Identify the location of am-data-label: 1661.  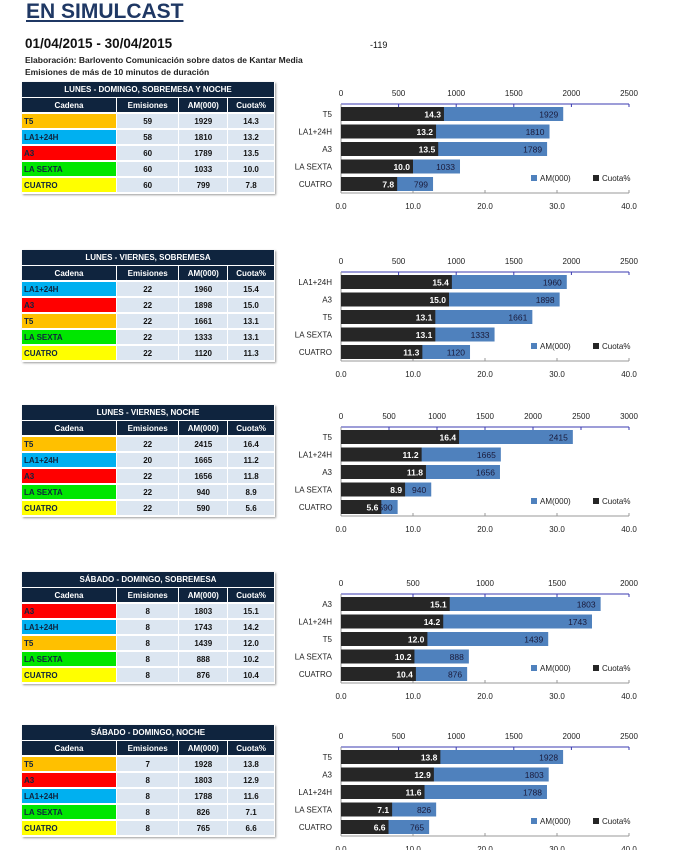
(517, 318).